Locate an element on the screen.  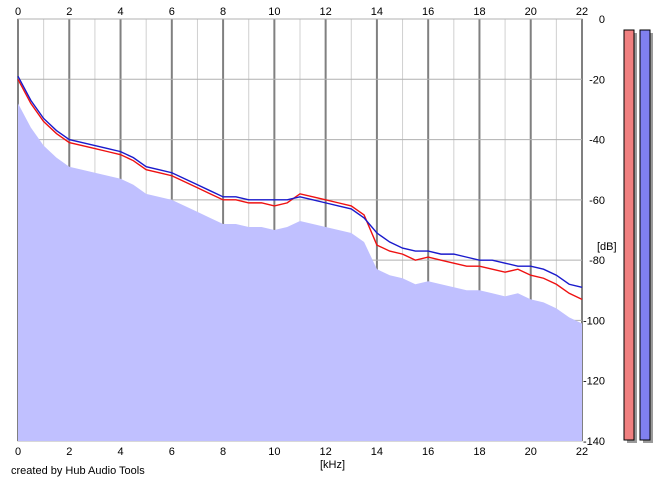
y-tick-label: 0 is located at coordinates (602, 20).